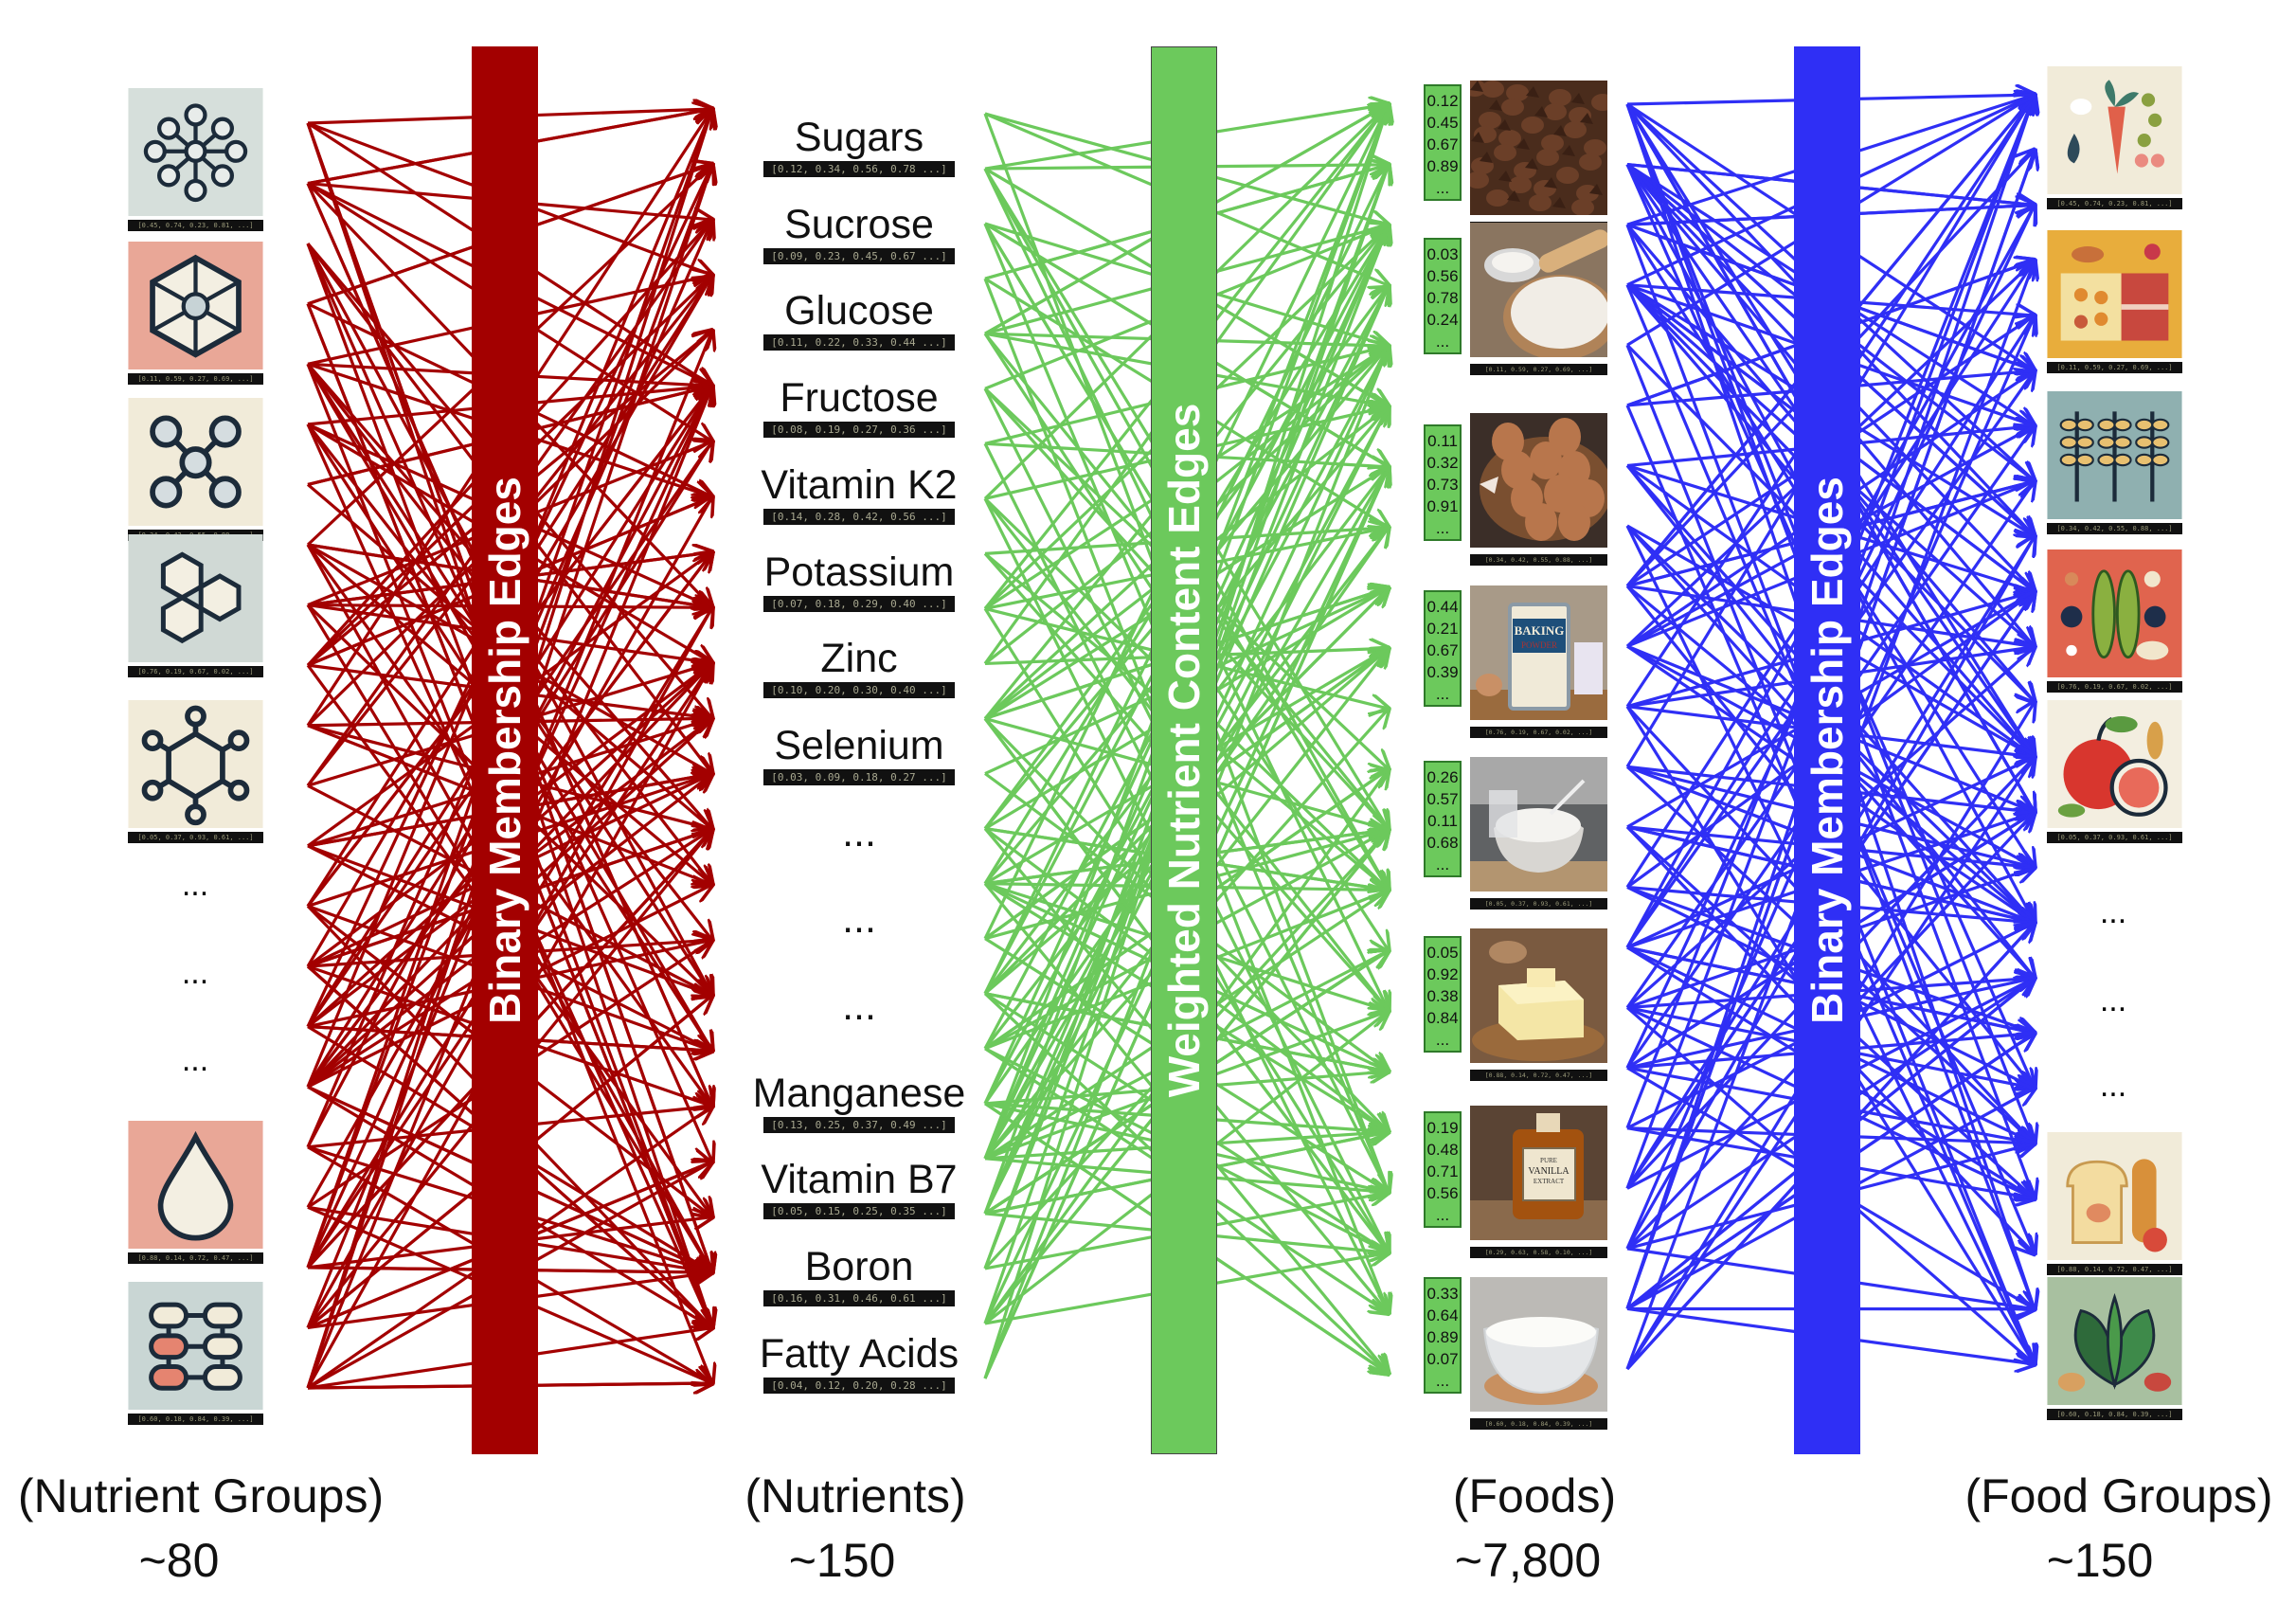  Describe the element at coordinates (1442, 320) in the screenshot. I see `weight-value: 0.24` at that location.